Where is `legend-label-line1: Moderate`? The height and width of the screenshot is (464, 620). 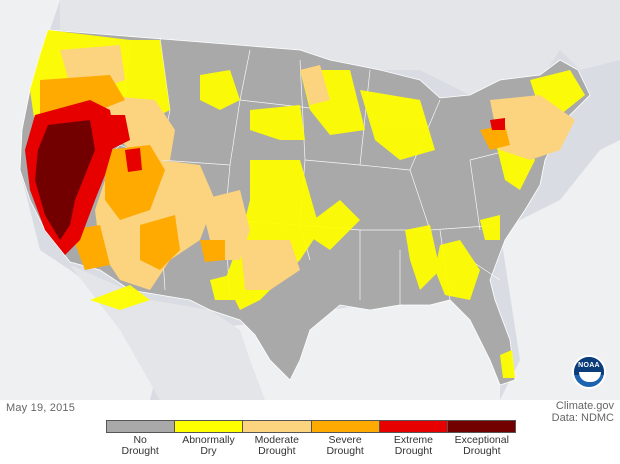 legend-label-line1: Moderate is located at coordinates (276, 440).